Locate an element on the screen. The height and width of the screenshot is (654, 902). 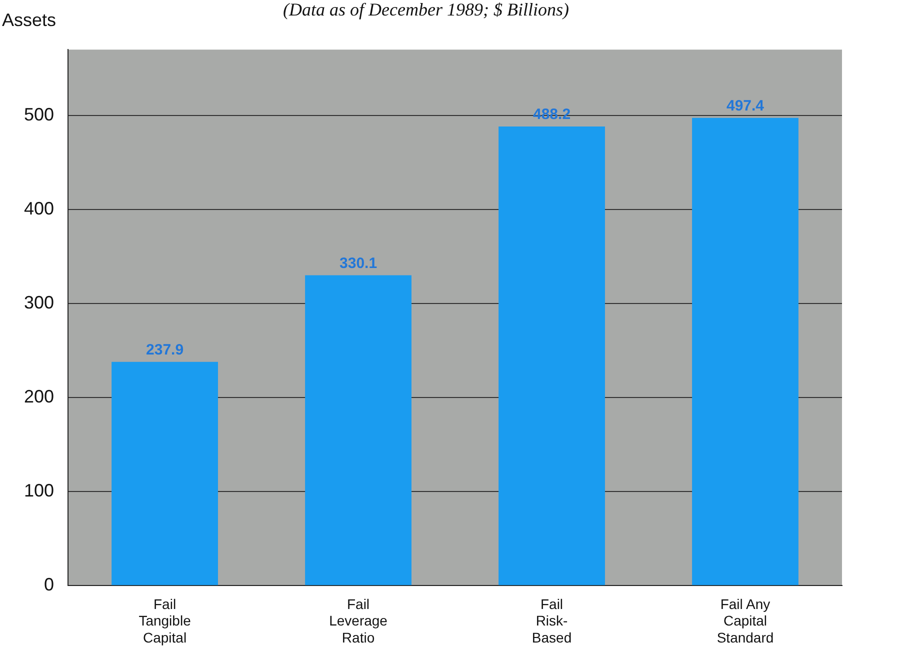
data-label: 497.4 is located at coordinates (745, 106).